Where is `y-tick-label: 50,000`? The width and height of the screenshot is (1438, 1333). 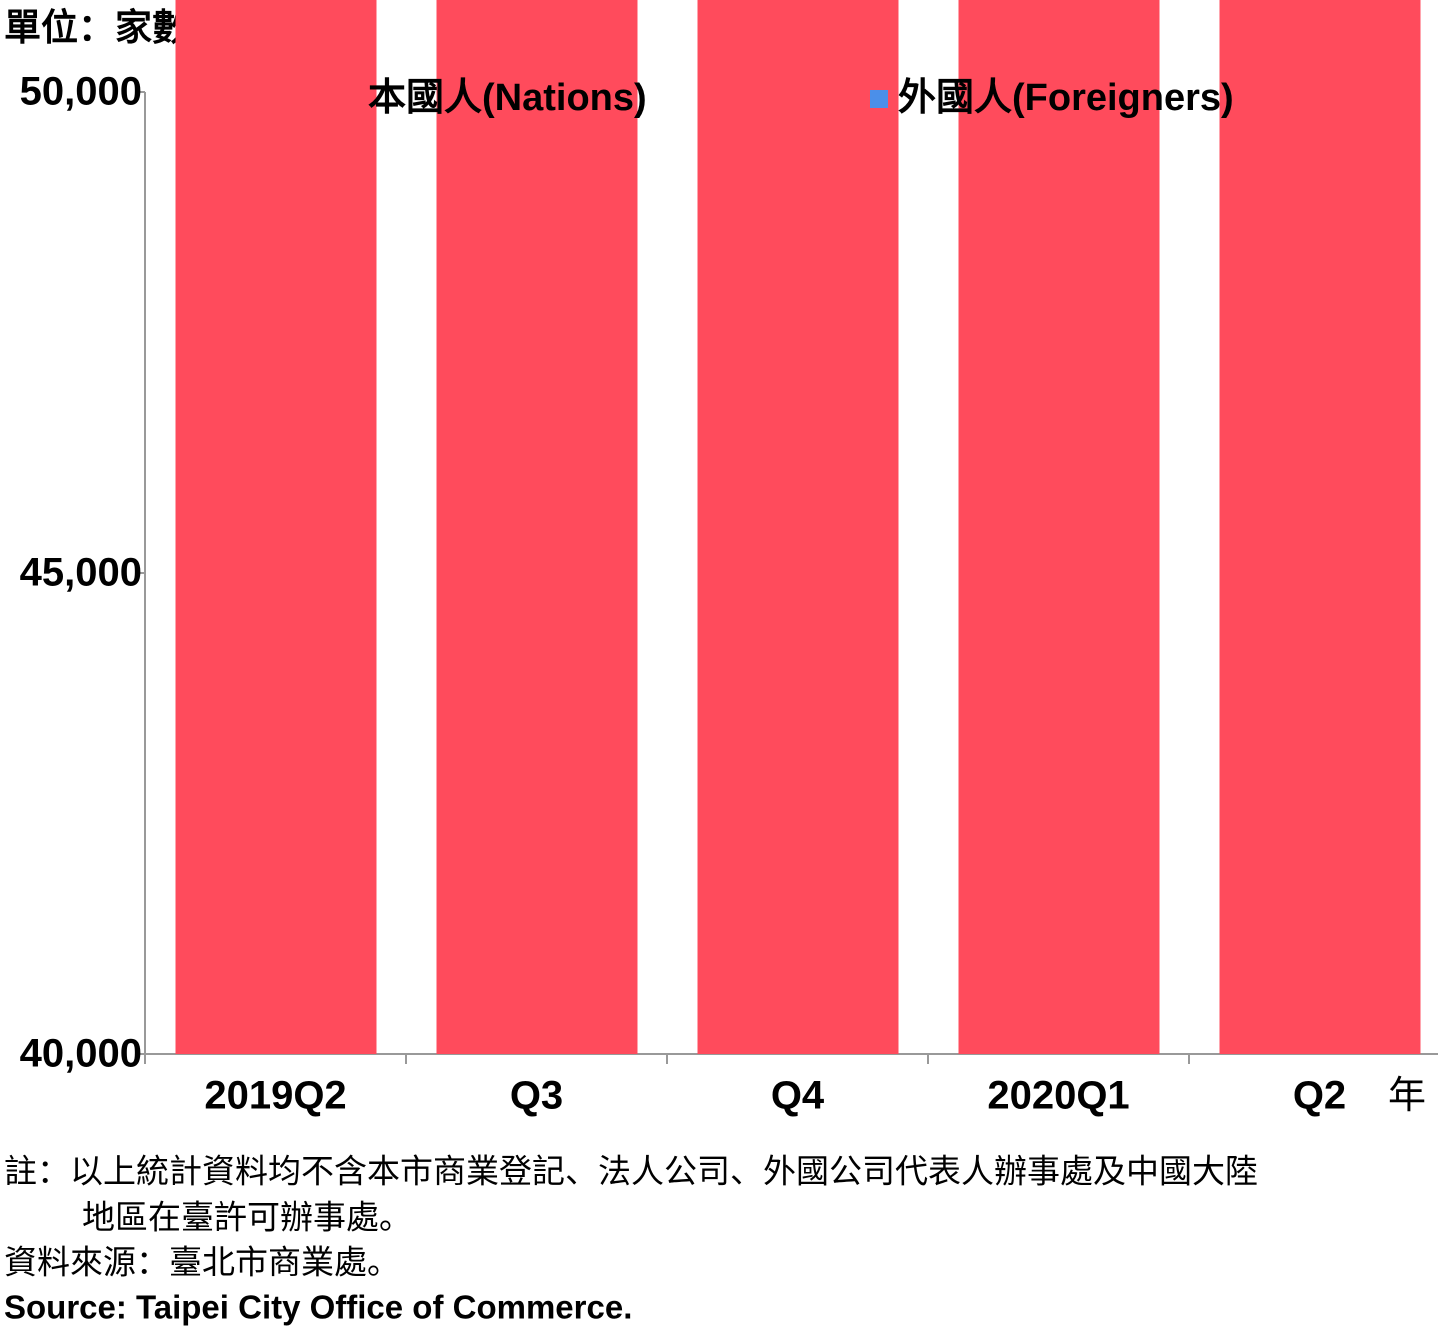
y-tick-label: 50,000 is located at coordinates (81, 92).